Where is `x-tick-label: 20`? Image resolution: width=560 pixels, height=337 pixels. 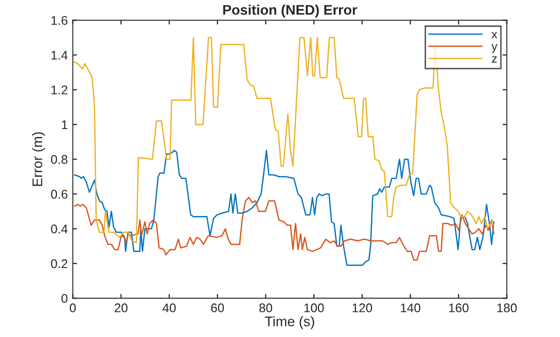 x-tick-label: 20 is located at coordinates (121, 307).